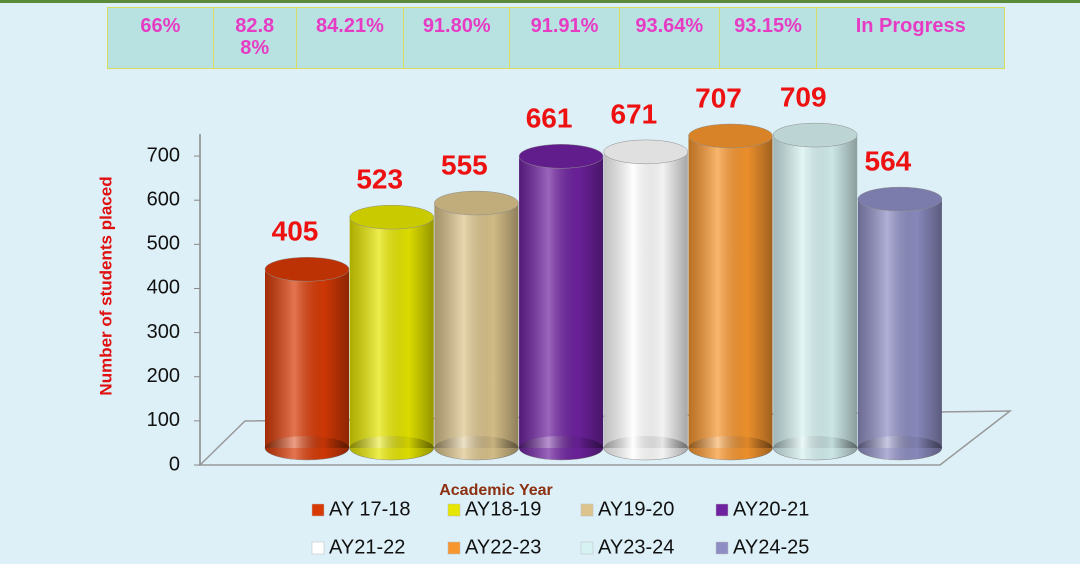 The width and height of the screenshot is (1080, 564). I want to click on legend-label: AY19-20, so click(636, 509).